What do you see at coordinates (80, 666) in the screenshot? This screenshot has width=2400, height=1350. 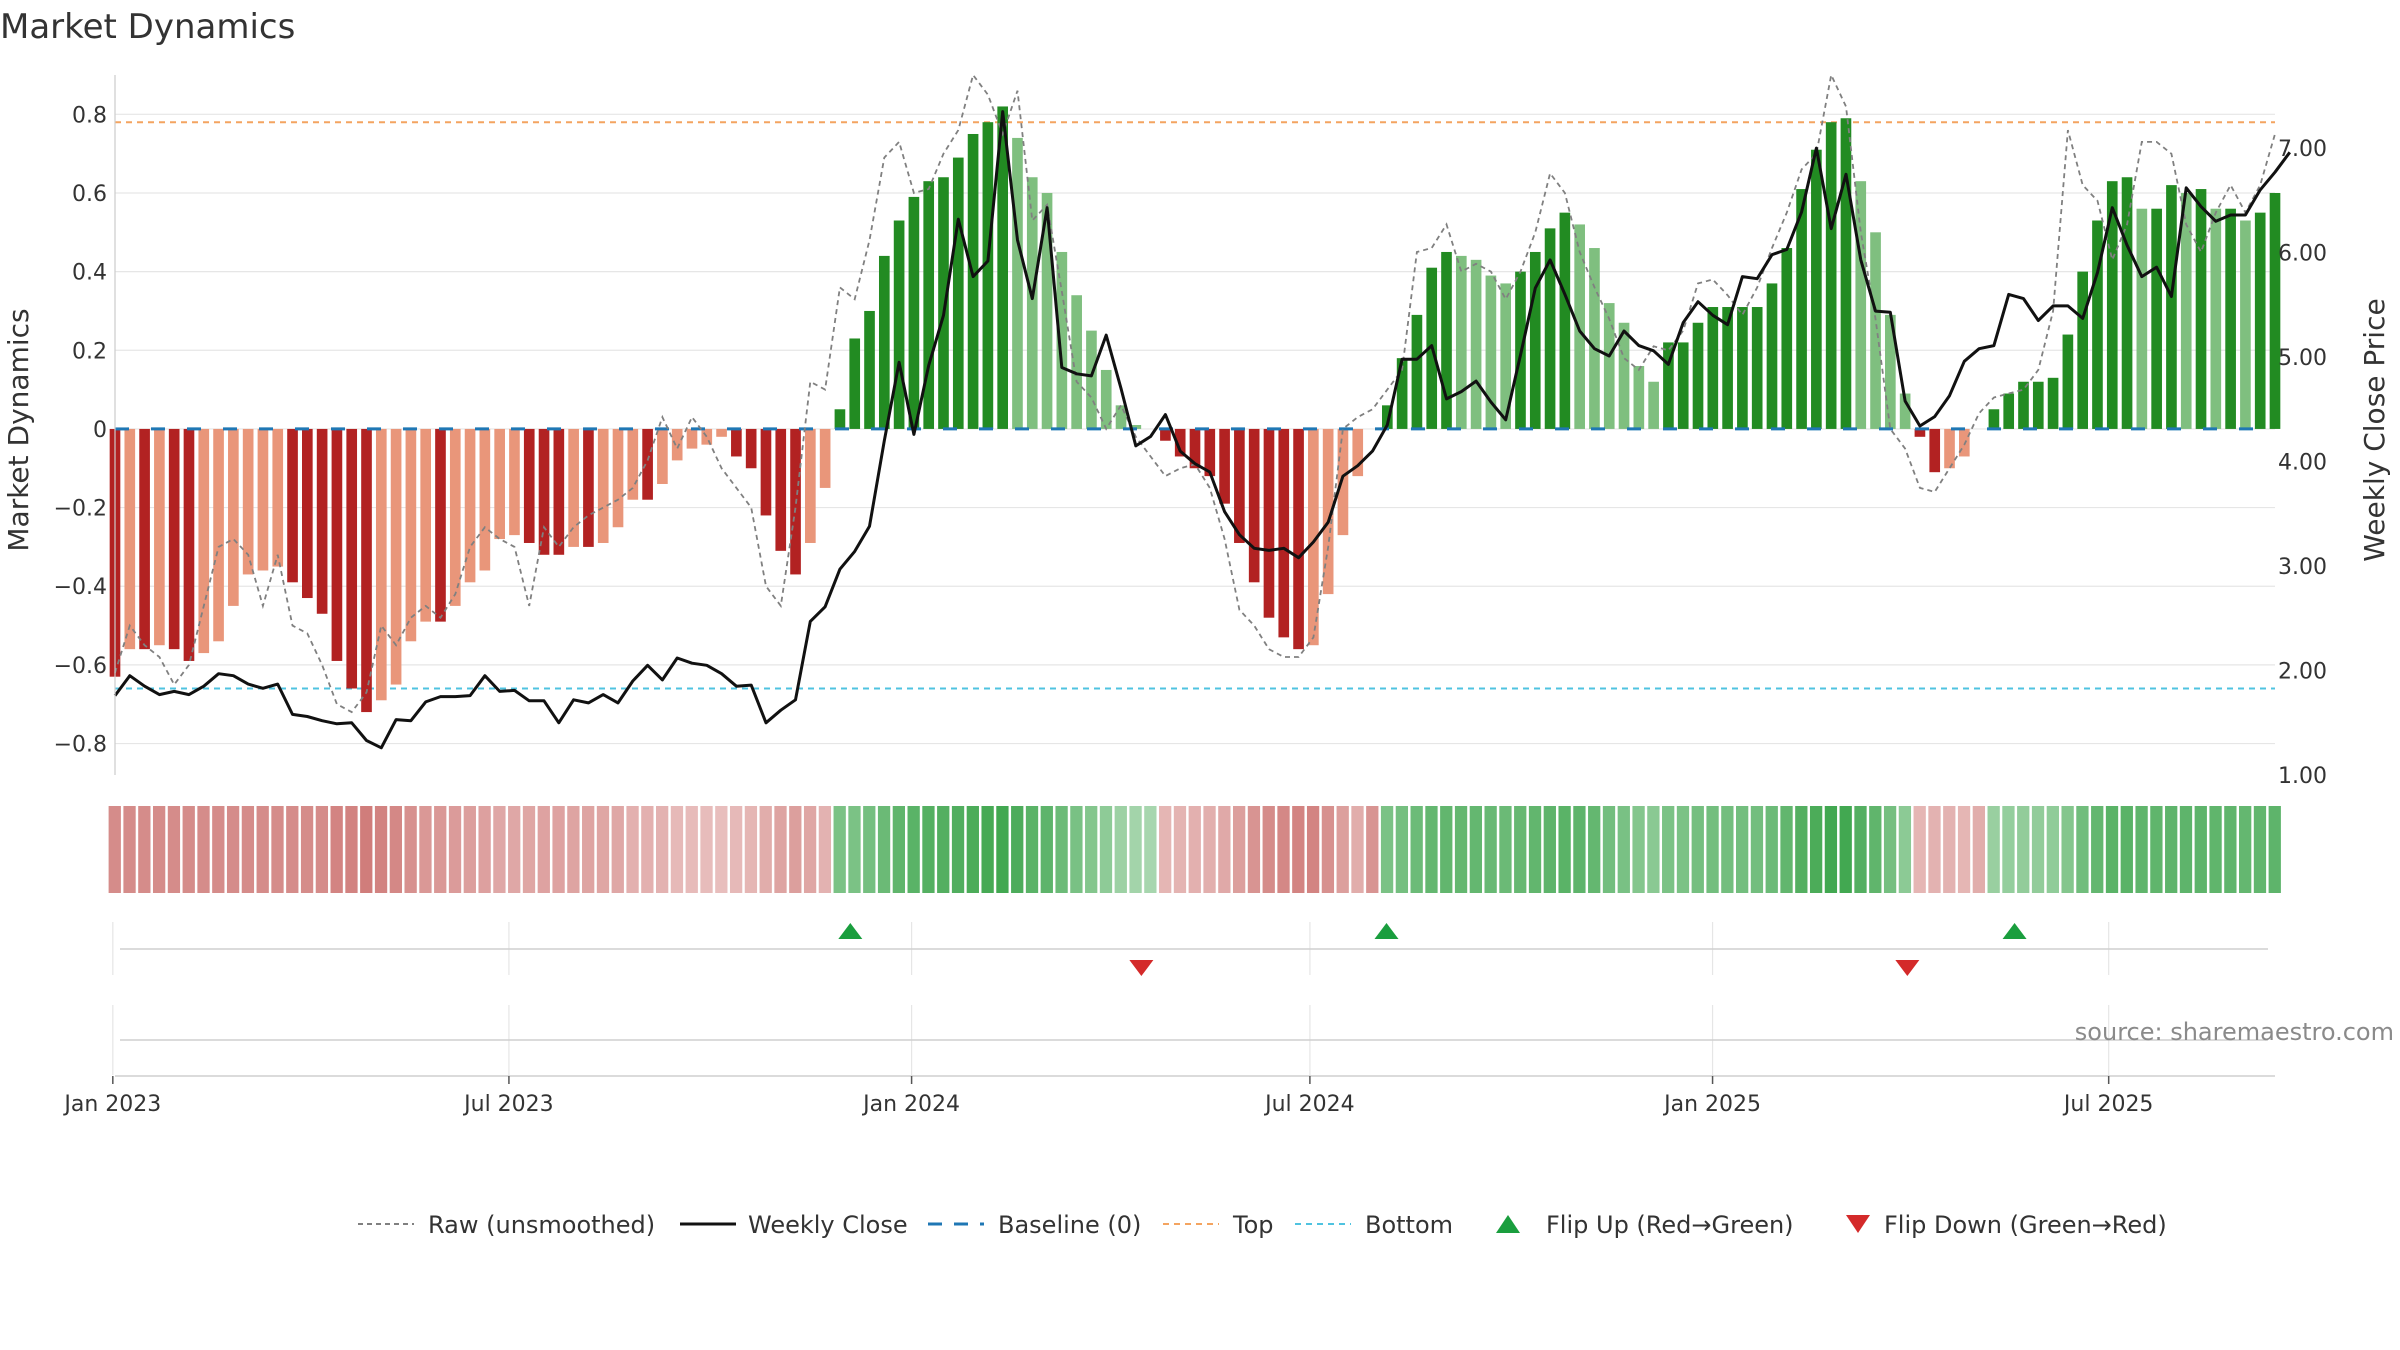 I see `y-left-tick-label: −0.6` at bounding box center [80, 666].